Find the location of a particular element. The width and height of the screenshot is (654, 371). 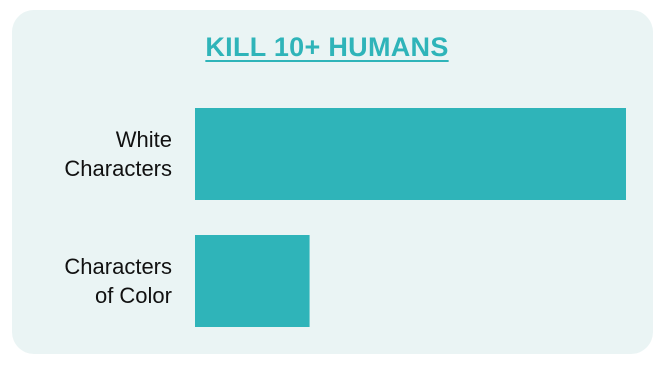

chart-title: KILL 10+ HUMANS is located at coordinates (327, 47).